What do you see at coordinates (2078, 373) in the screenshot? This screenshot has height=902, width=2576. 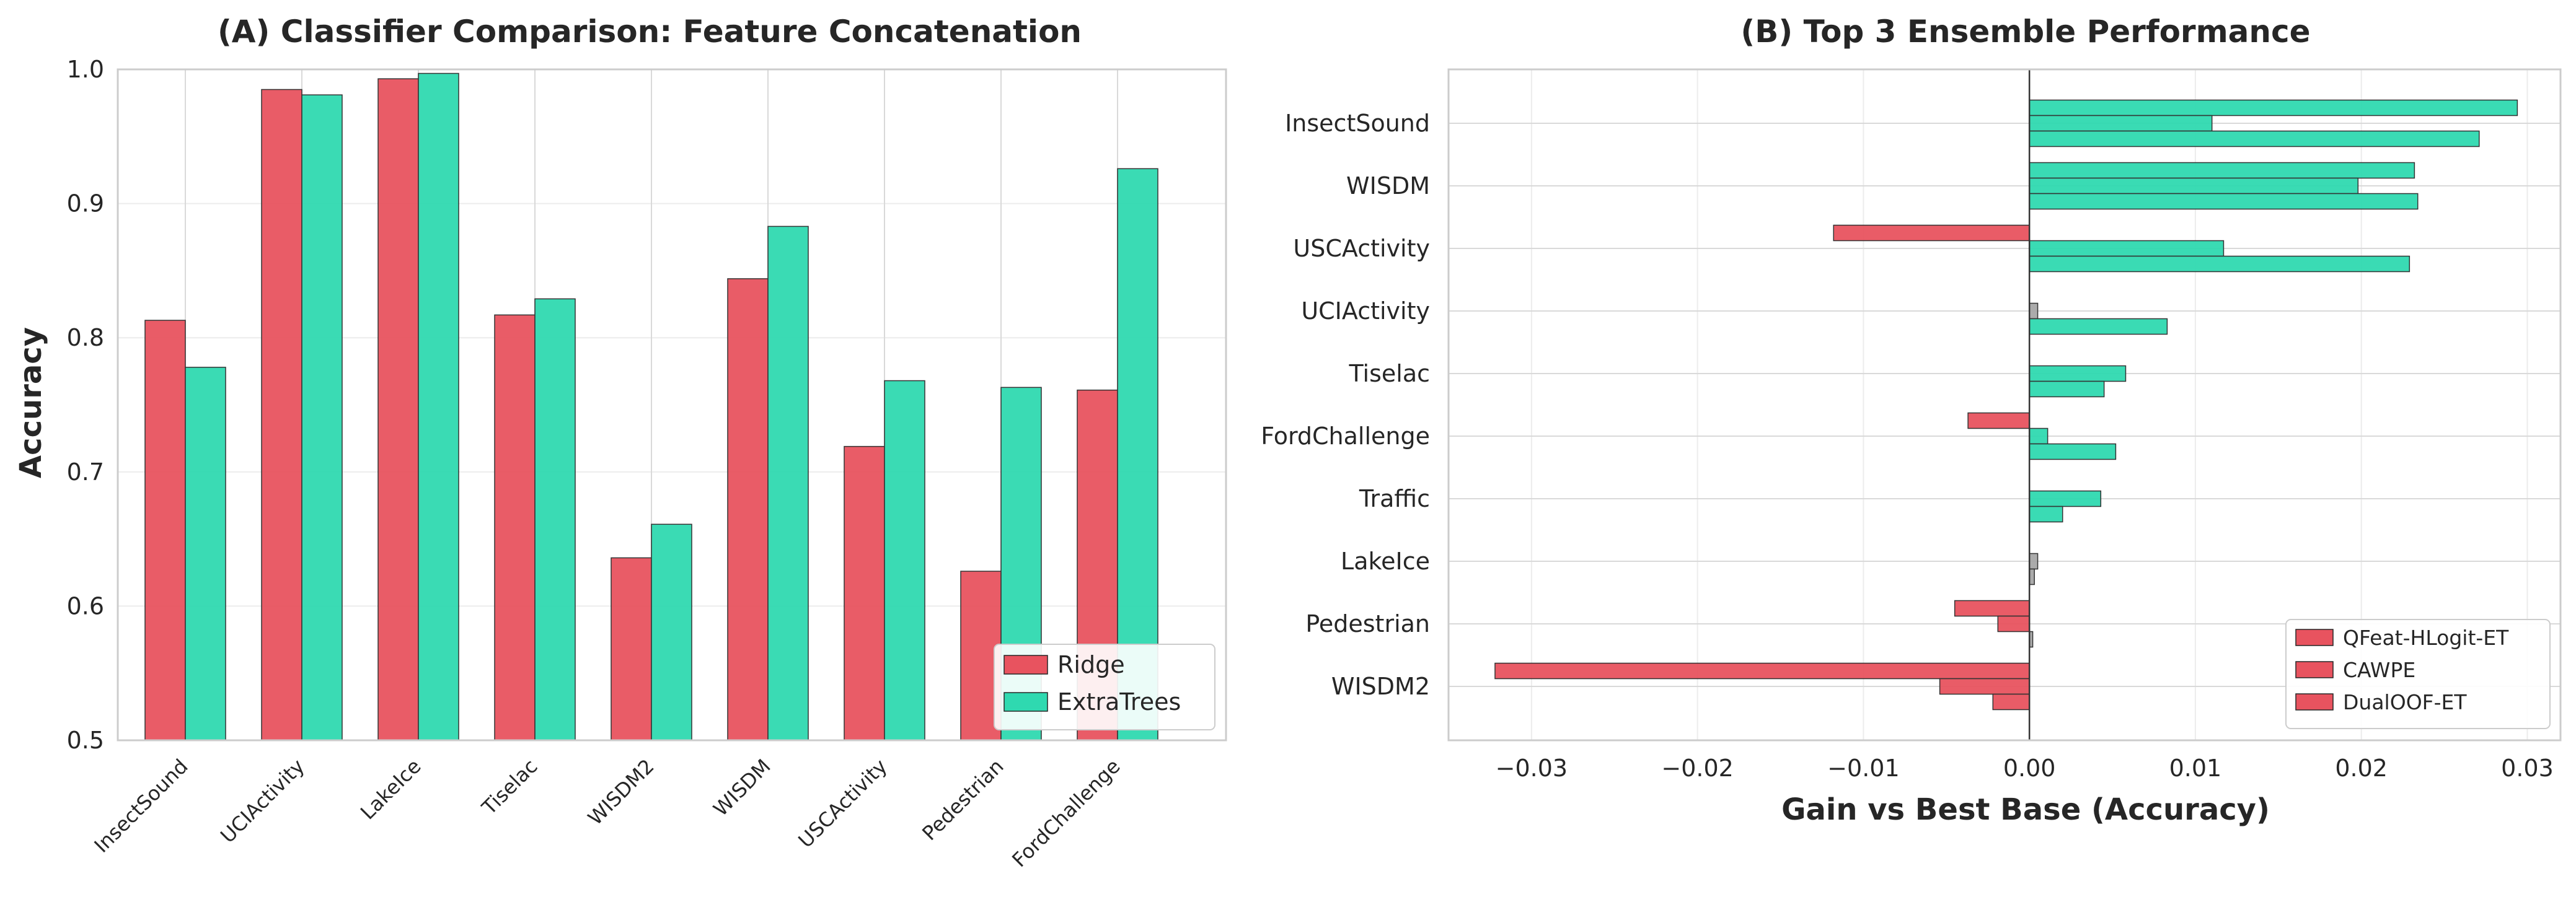 I see `bar-cawpe-tiselac` at bounding box center [2078, 373].